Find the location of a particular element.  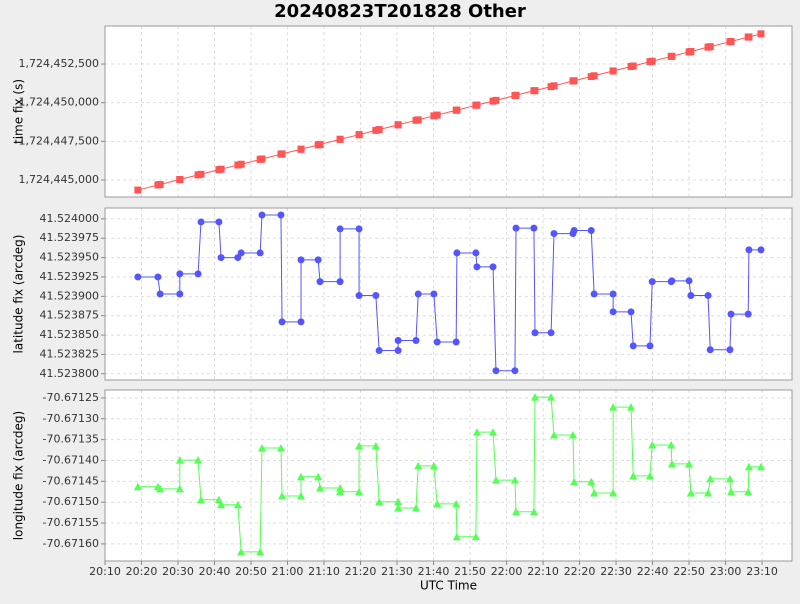

chart-title: 20240823T201828 Other is located at coordinates (400, 11).